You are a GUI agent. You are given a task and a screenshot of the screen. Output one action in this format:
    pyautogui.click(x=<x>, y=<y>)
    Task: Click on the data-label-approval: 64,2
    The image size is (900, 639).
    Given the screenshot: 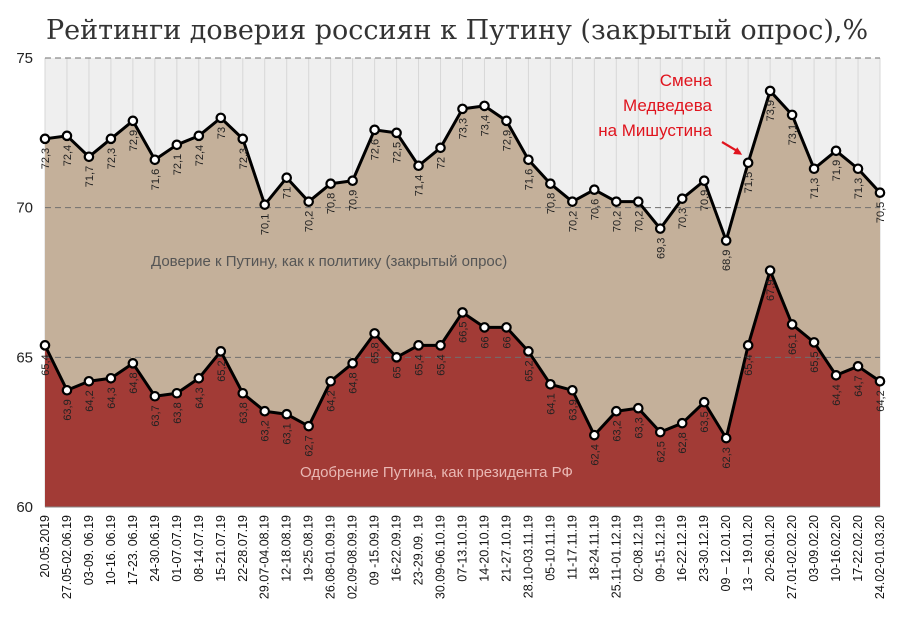 What is the action you would take?
    pyautogui.click(x=332, y=400)
    